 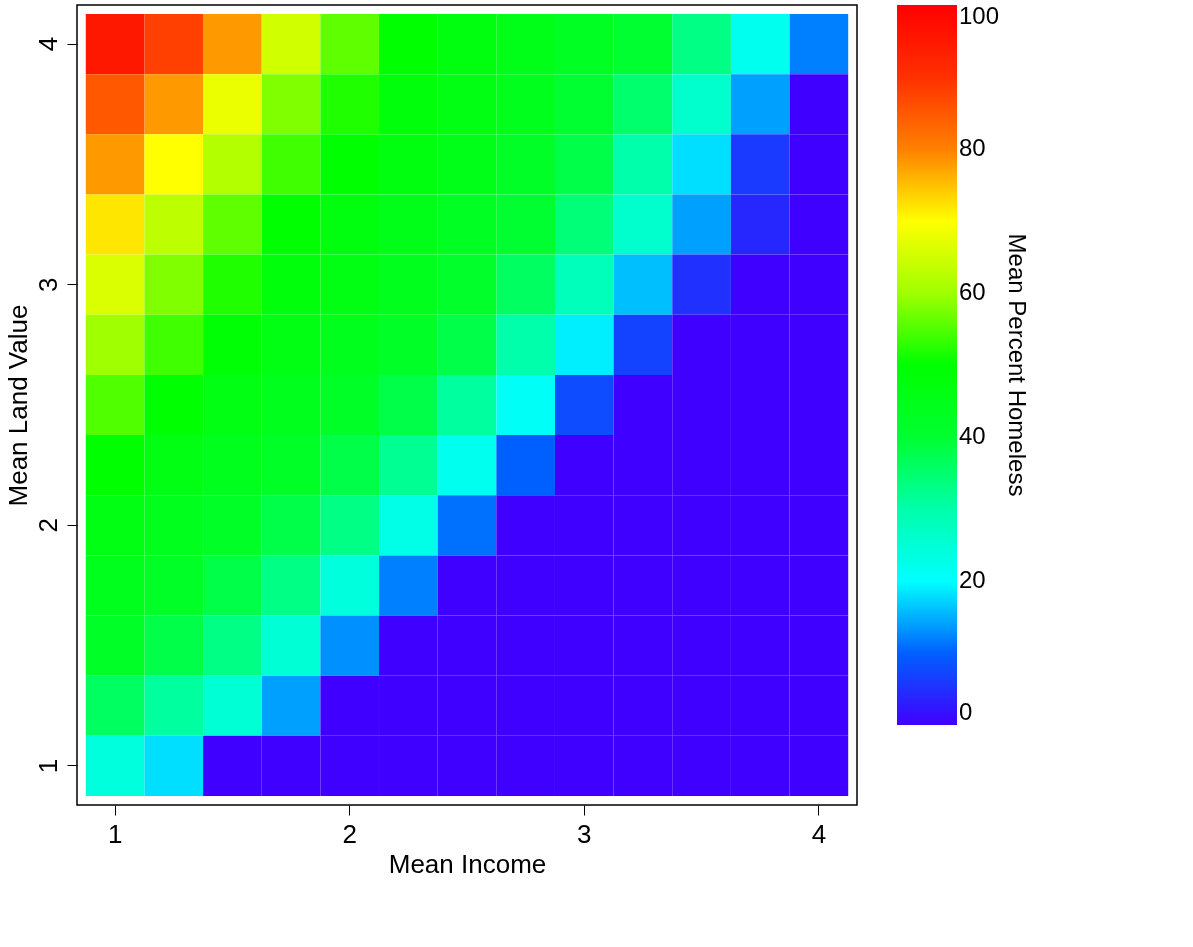 What do you see at coordinates (47, 44) in the screenshot?
I see `y-tick-label: 4` at bounding box center [47, 44].